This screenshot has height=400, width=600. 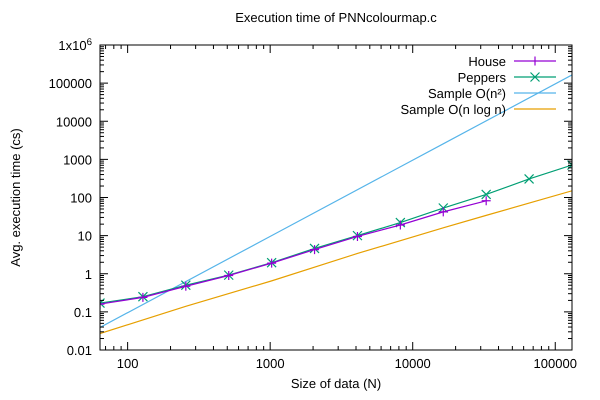 I want to click on y-tick-label: 0.01, so click(x=79, y=350).